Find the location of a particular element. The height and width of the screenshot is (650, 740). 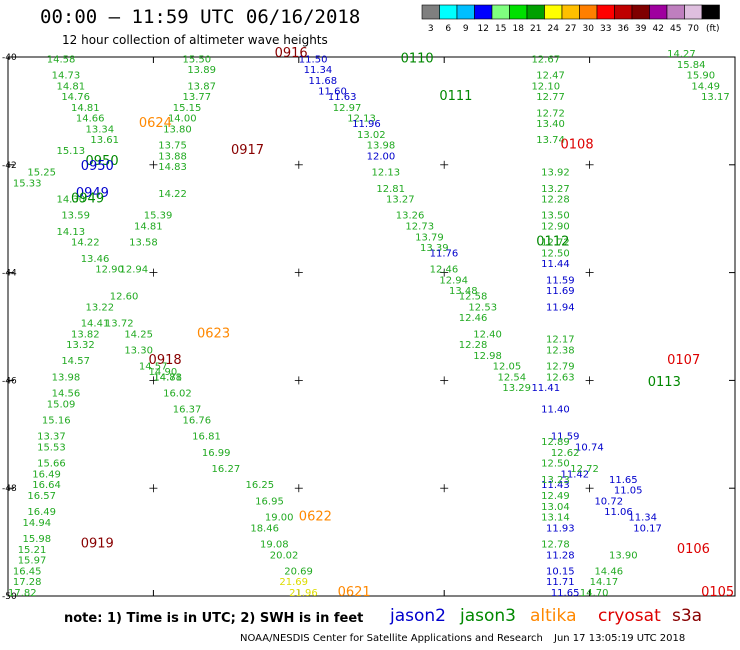

wave-height-label: 16.02 is located at coordinates (177, 394).